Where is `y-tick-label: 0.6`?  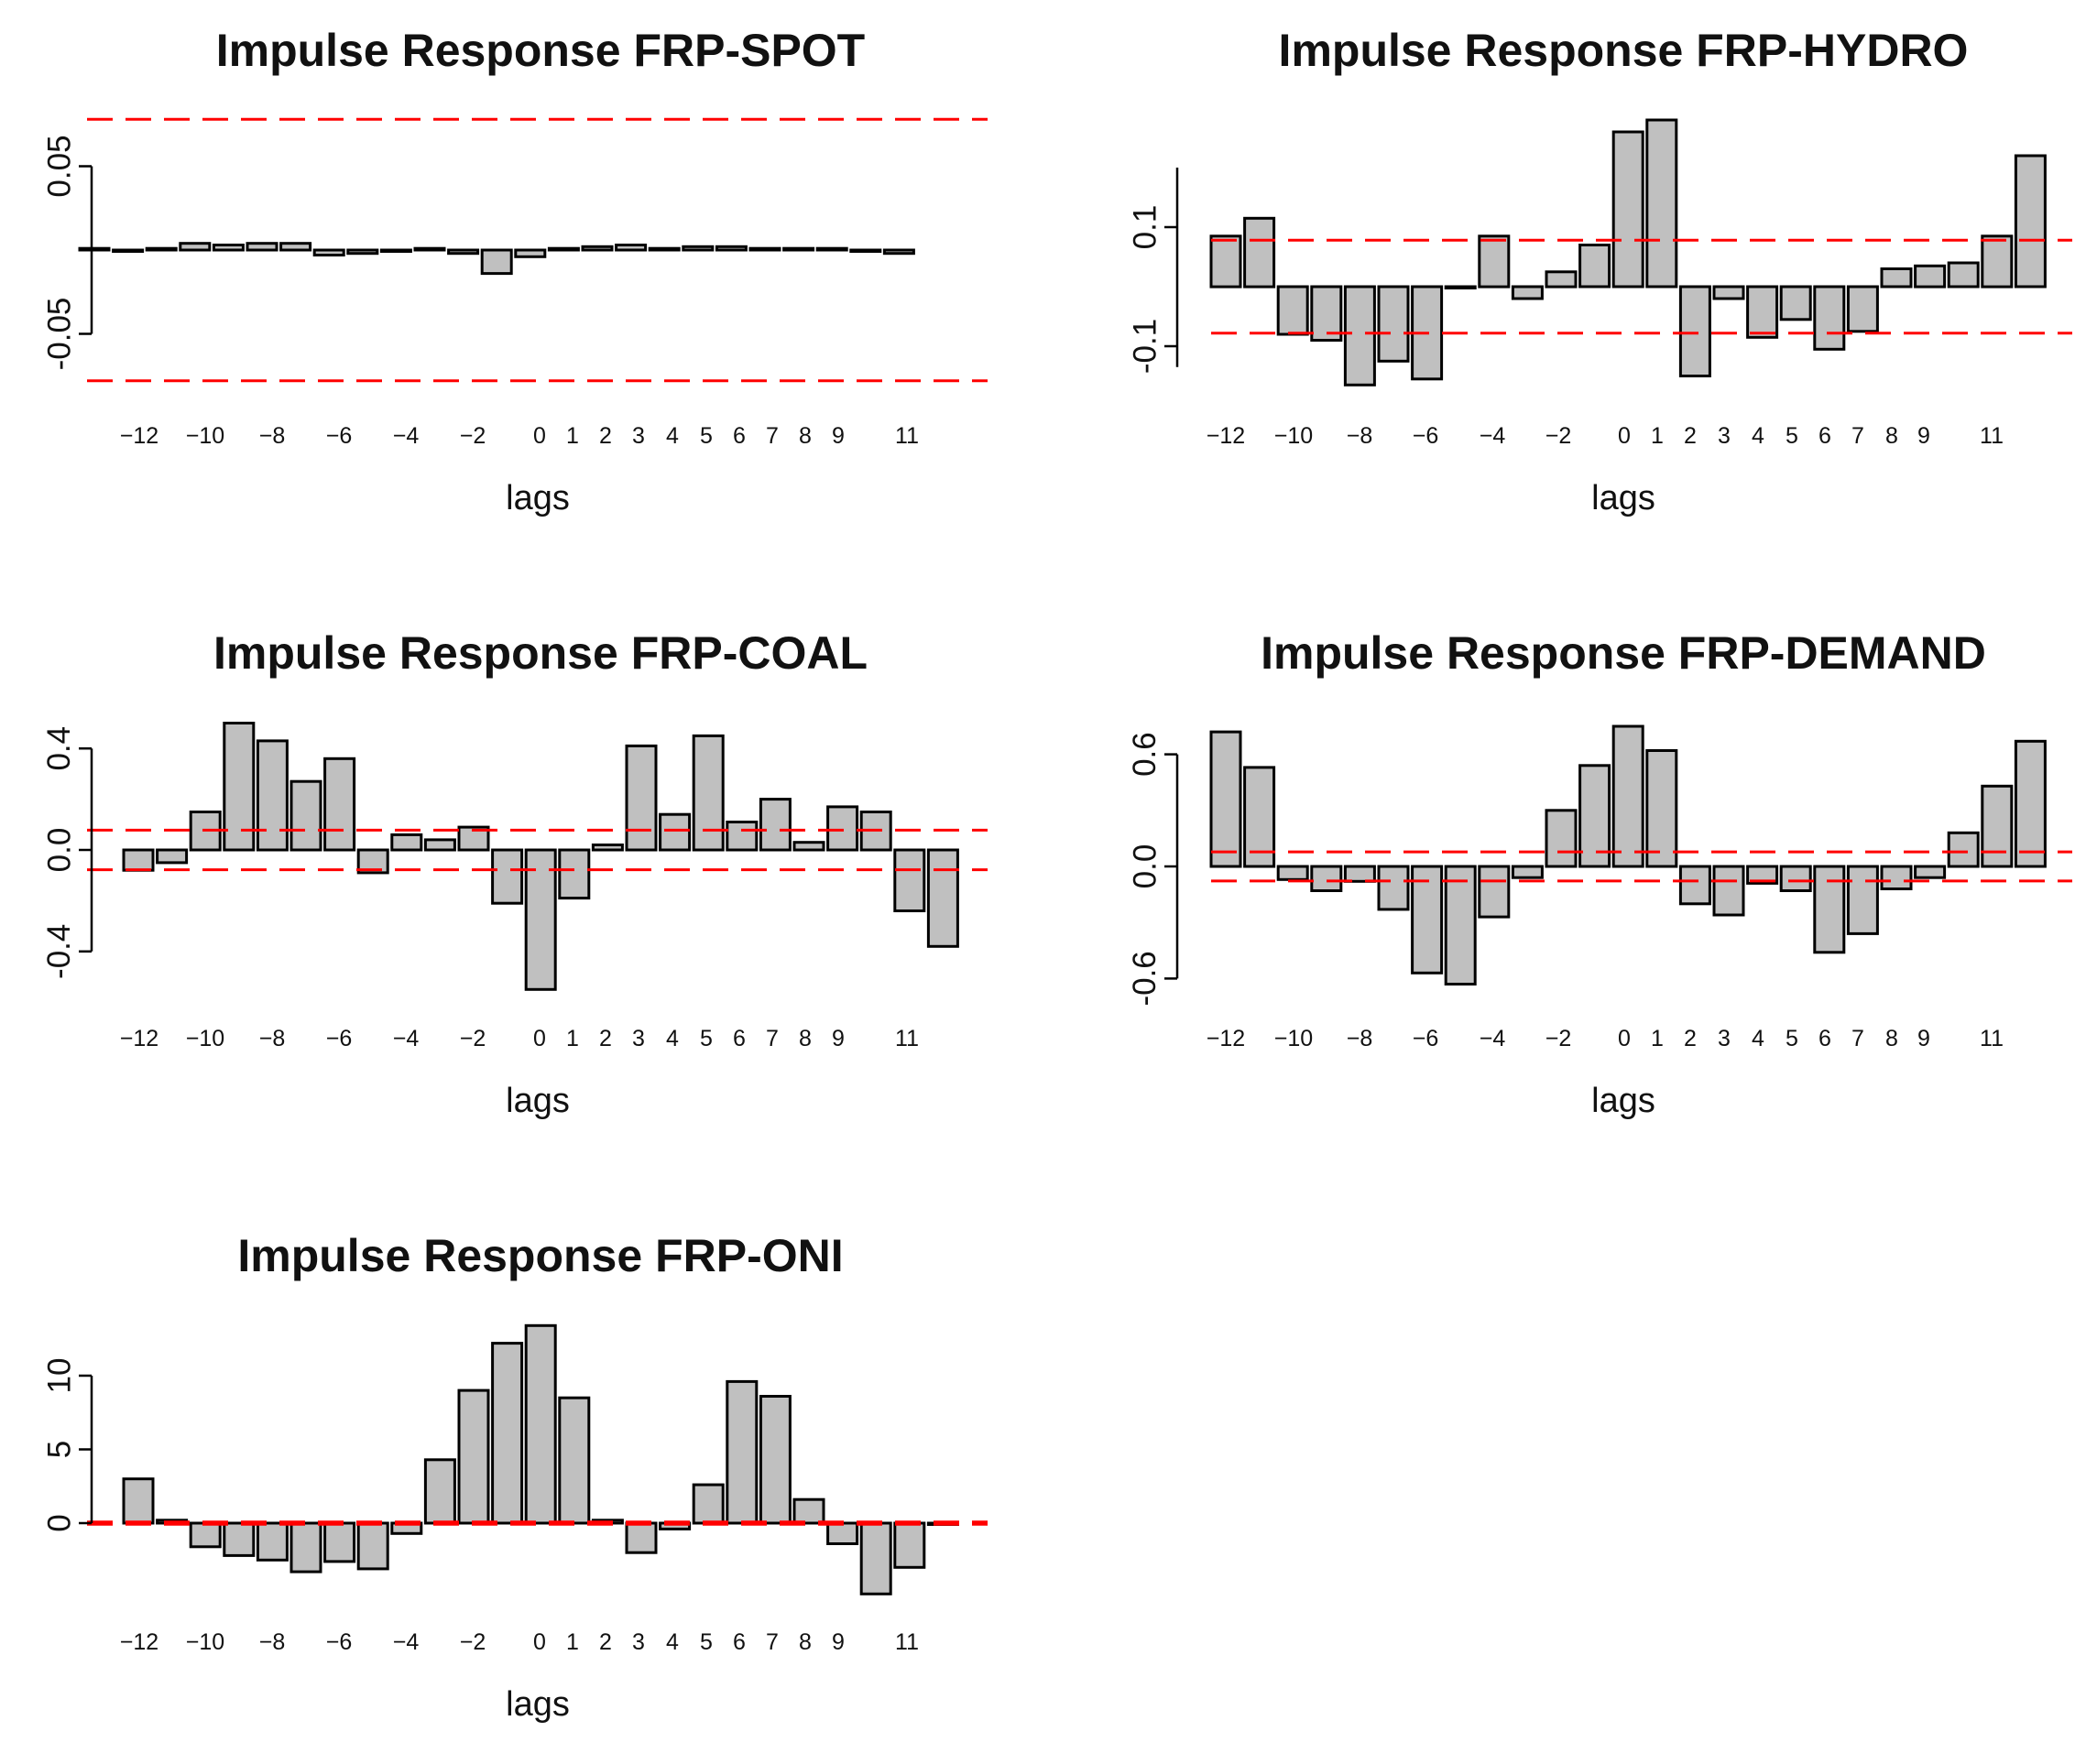
y-tick-label: 0.6 is located at coordinates (1145, 754).